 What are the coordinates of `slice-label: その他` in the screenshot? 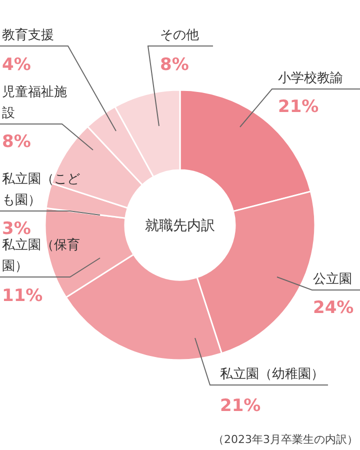 It's located at (179, 35).